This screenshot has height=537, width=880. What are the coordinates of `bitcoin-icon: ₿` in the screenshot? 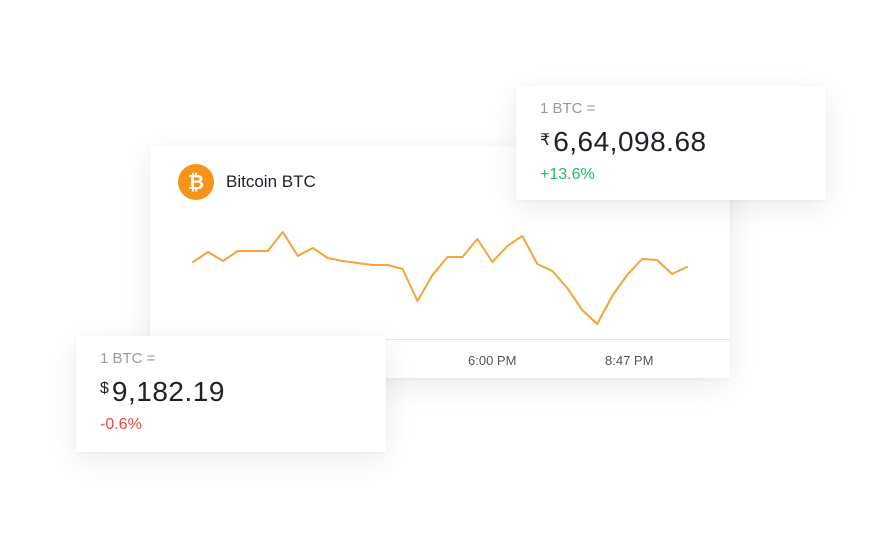 It's located at (196, 182).